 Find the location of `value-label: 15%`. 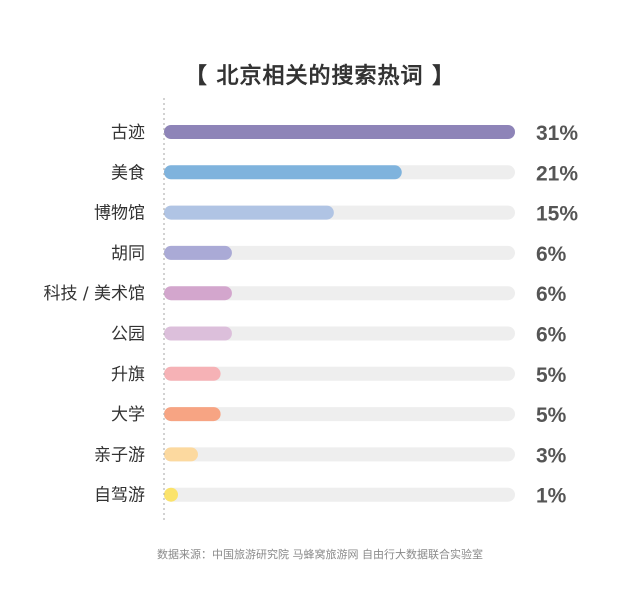

value-label: 15% is located at coordinates (557, 214).